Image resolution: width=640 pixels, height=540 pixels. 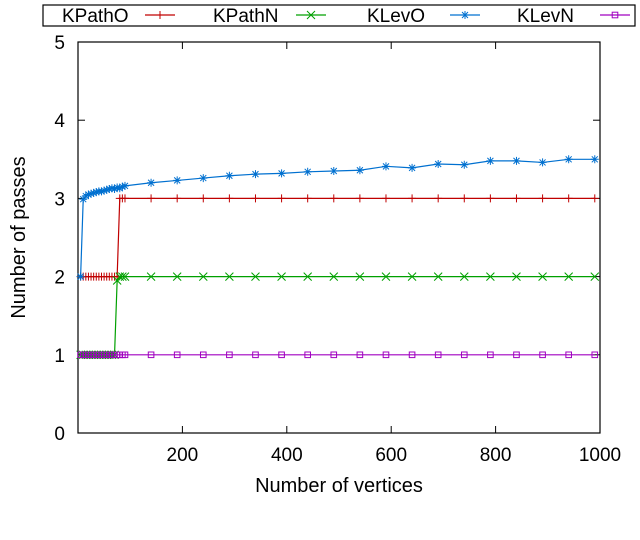 What do you see at coordinates (339, 486) in the screenshot?
I see `x-axis-title: Number of vertices` at bounding box center [339, 486].